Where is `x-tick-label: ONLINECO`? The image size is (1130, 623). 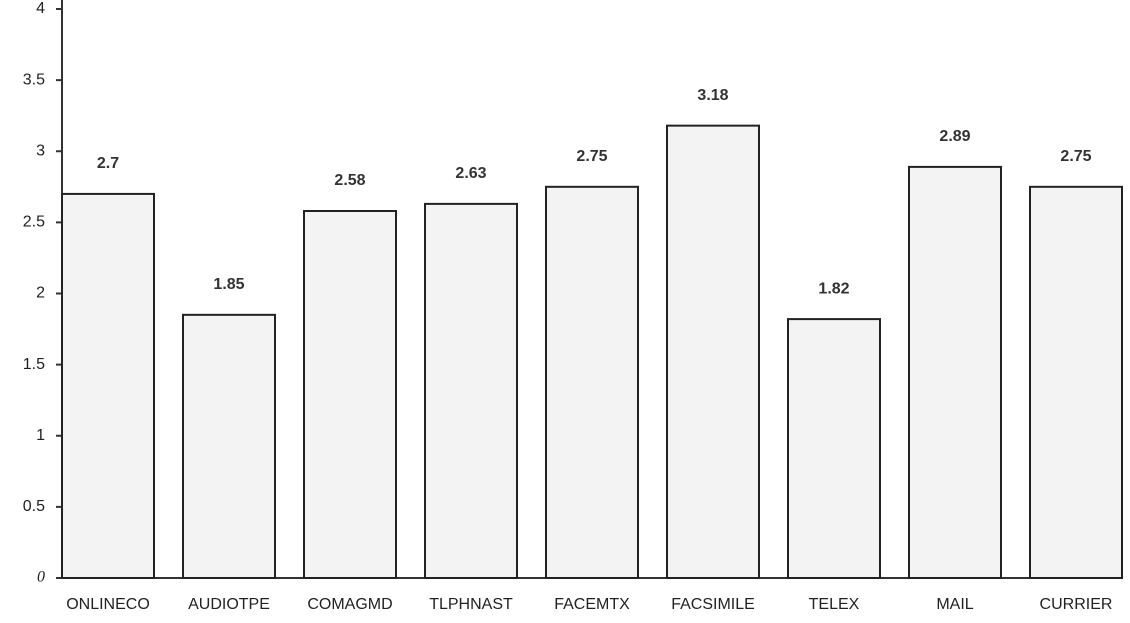 x-tick-label: ONLINECO is located at coordinates (108, 604).